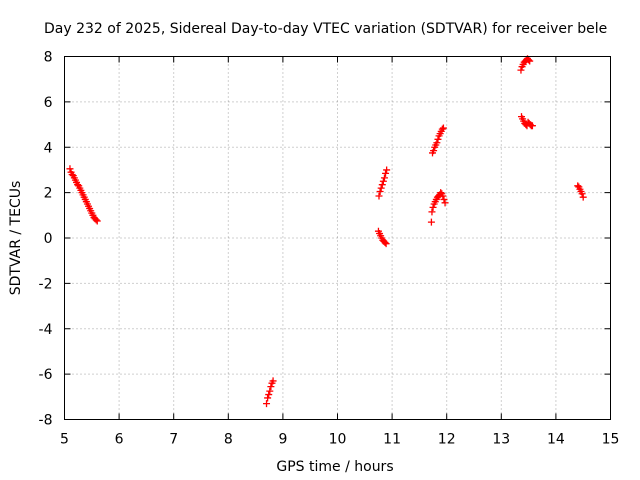  I want to click on x-tick-label: 8, so click(228, 440).